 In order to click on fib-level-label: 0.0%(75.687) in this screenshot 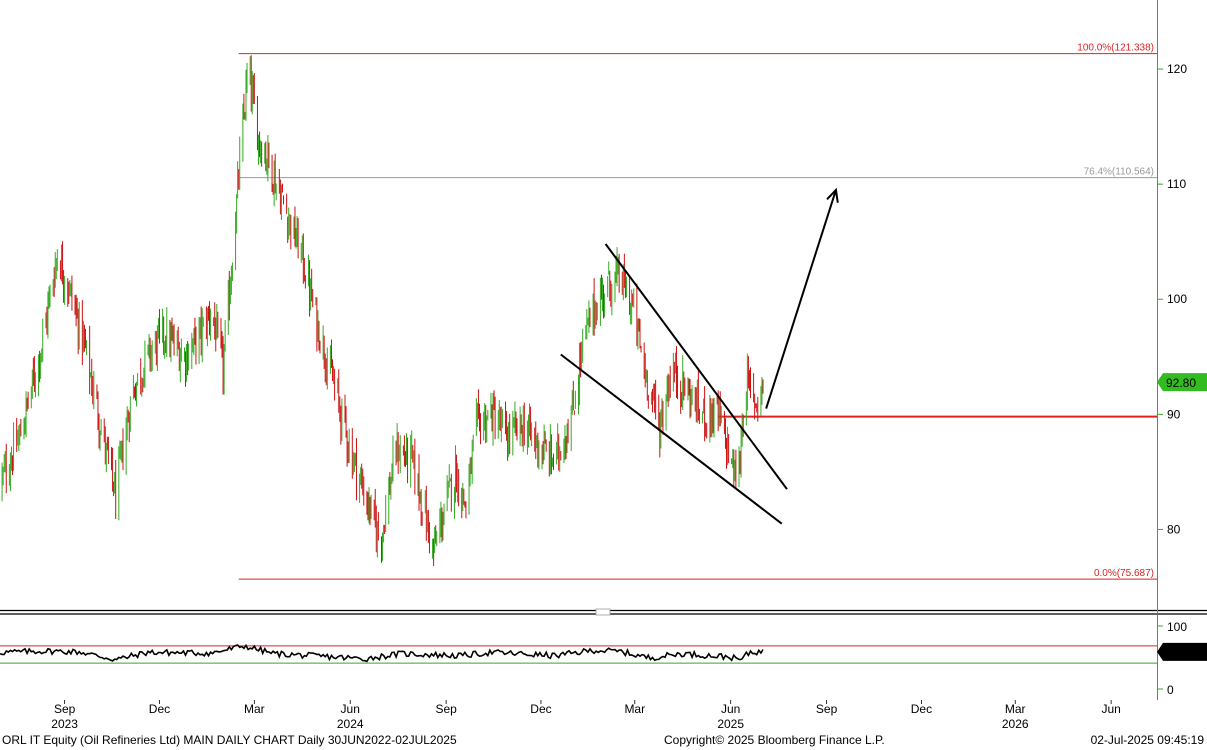, I will do `click(1124, 573)`.